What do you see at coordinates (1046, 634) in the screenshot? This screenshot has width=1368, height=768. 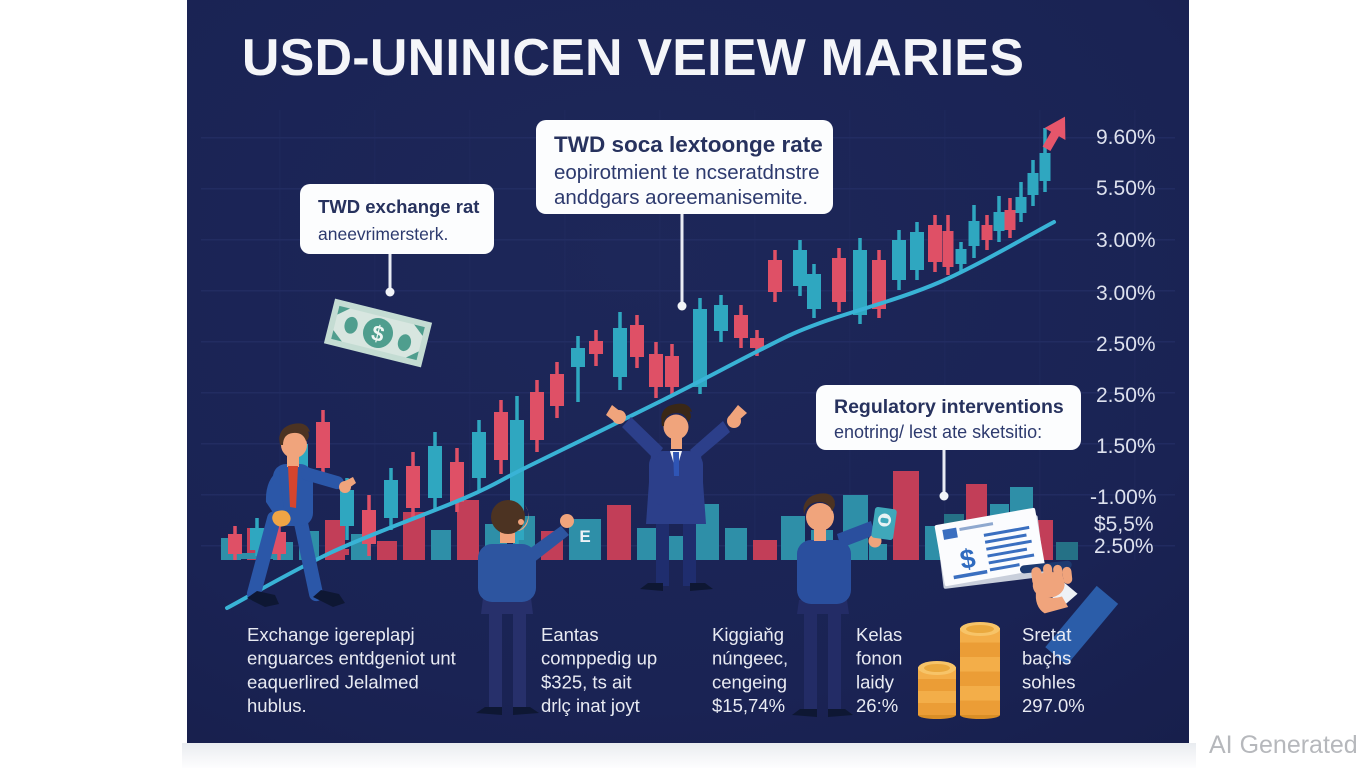 I see `svg-text: Sretat` at bounding box center [1046, 634].